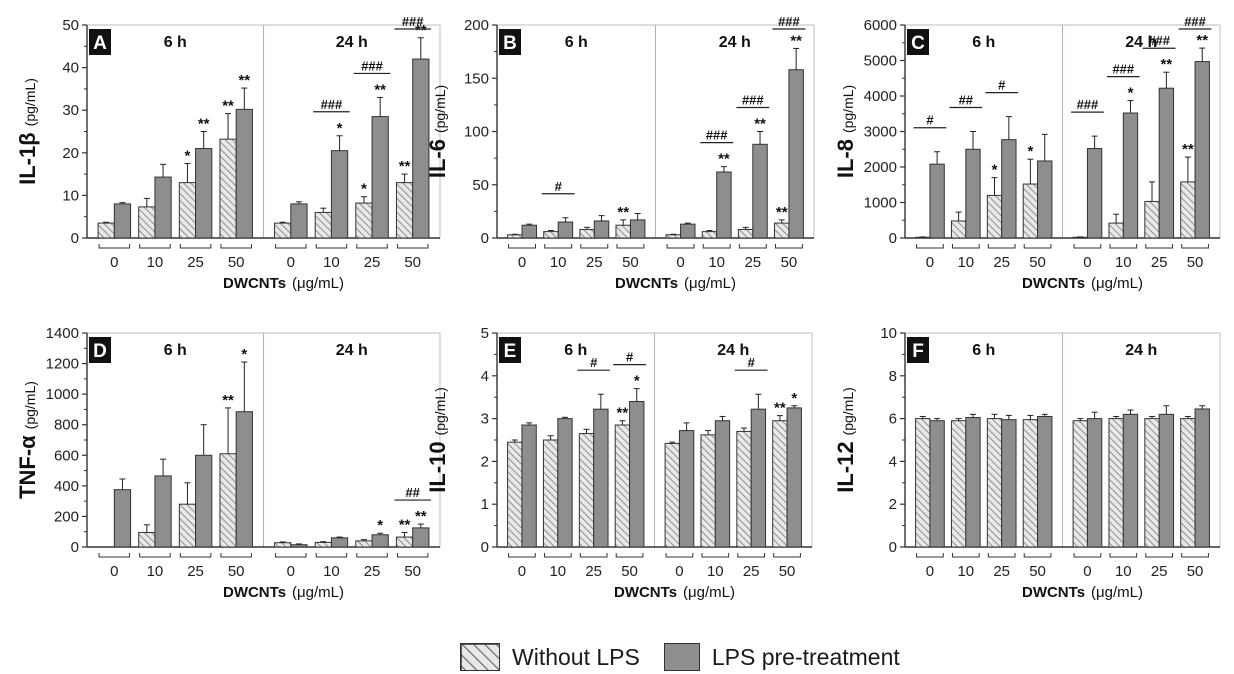 The width and height of the screenshot is (1234, 674). I want to click on comparison-mark: ##, so click(412, 492).